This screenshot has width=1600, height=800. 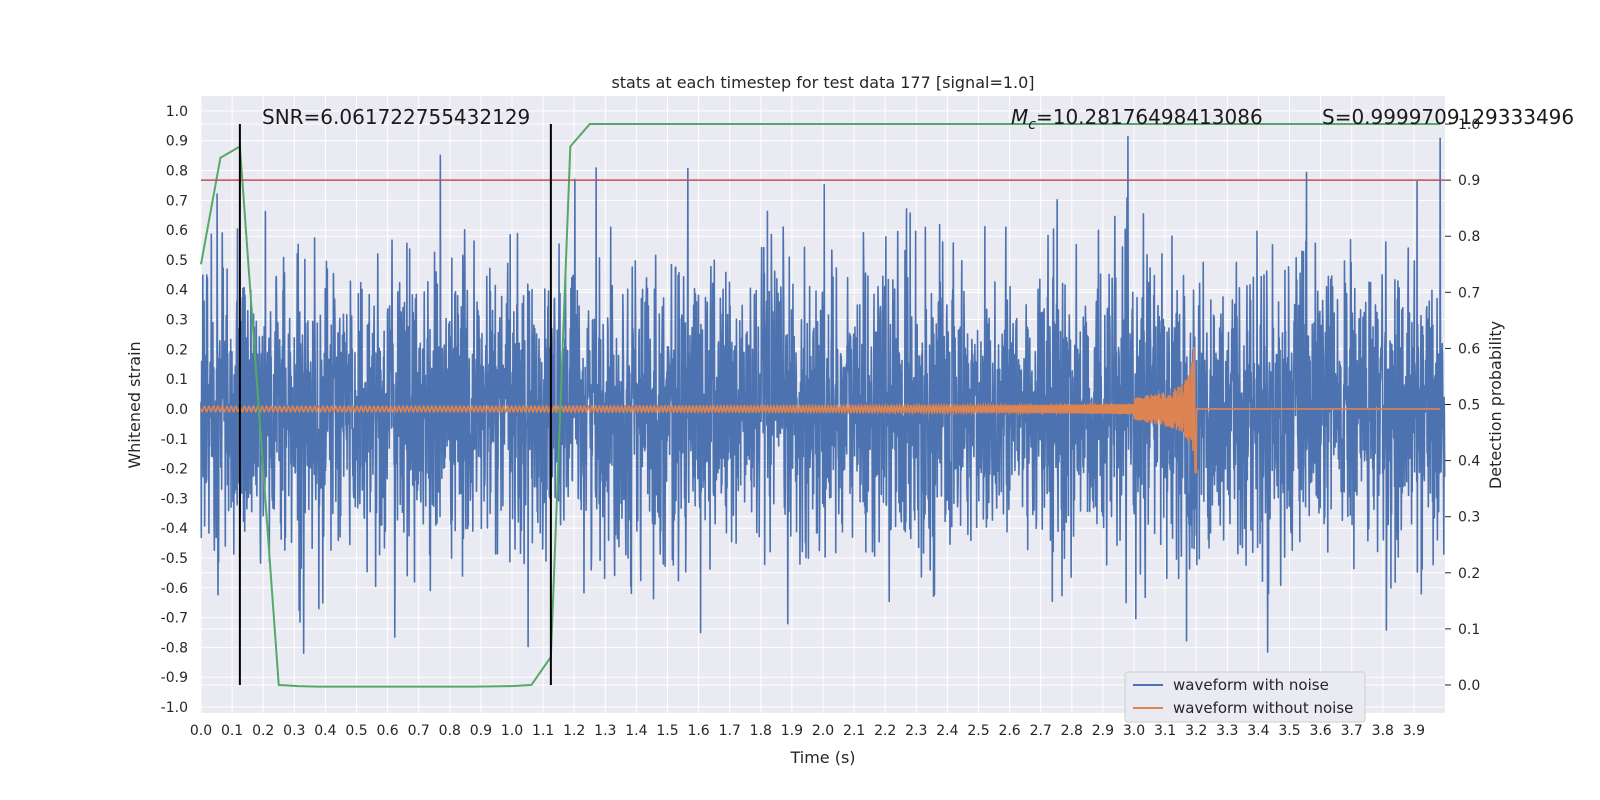 What do you see at coordinates (294, 731) in the screenshot?
I see `x-tick-label: 0.3` at bounding box center [294, 731].